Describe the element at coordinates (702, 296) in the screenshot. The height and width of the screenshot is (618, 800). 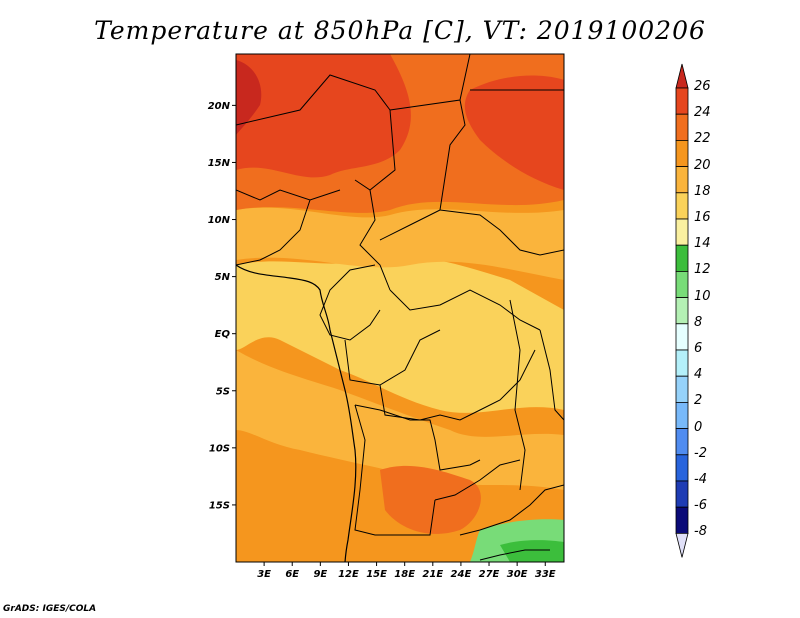
I see `colorbar-label: 10` at that location.